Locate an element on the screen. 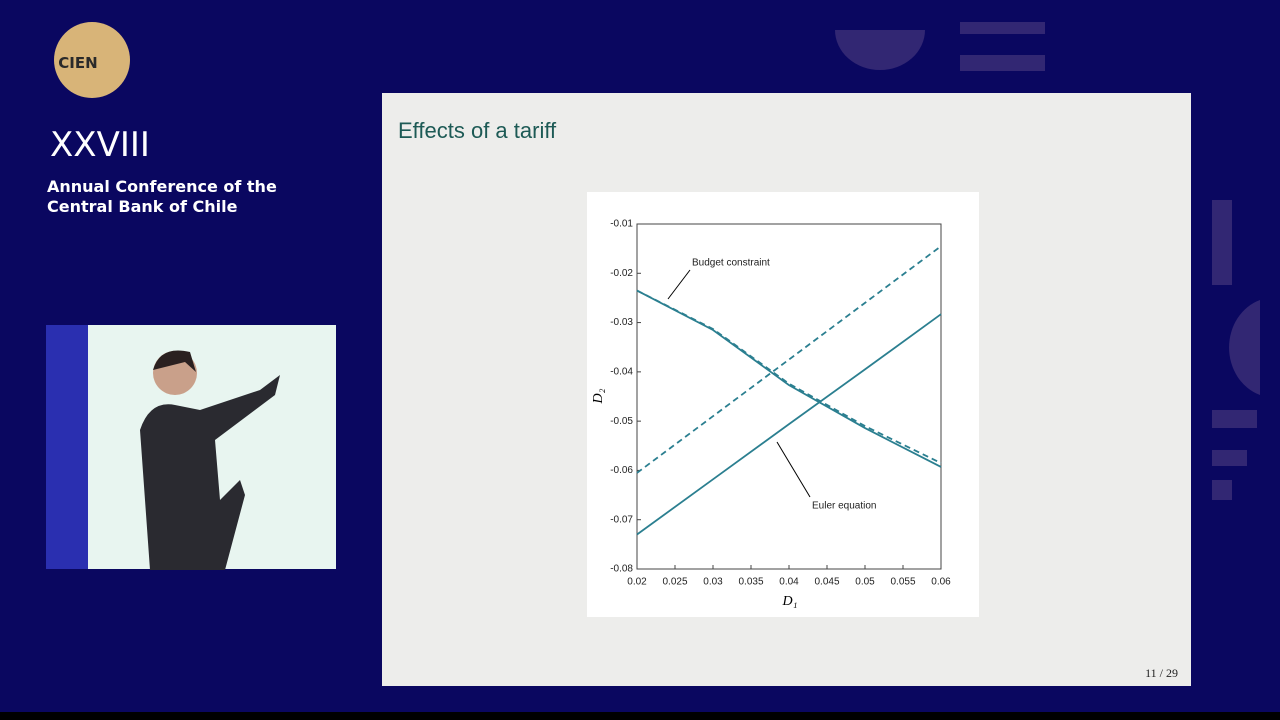  x-axis-label: D₁ is located at coordinates (790, 601).